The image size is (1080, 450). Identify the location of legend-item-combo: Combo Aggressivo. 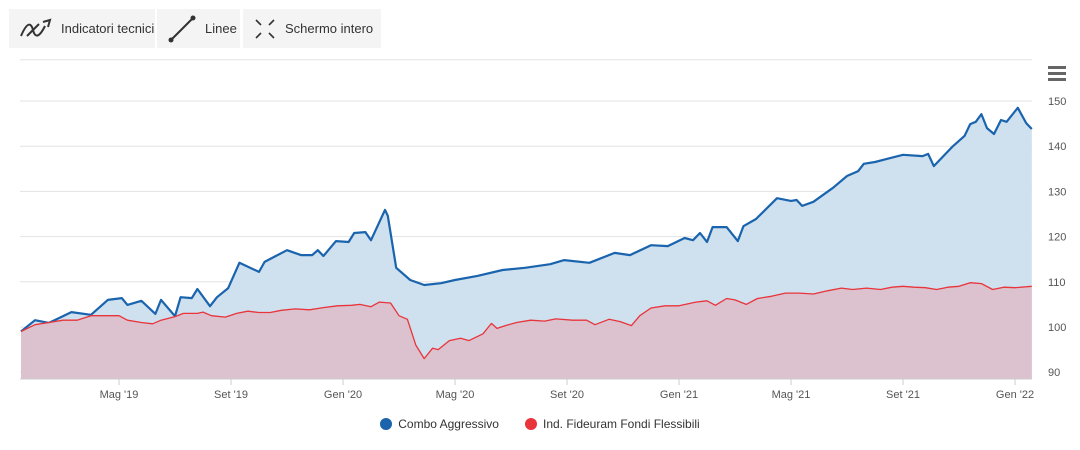
(439, 424).